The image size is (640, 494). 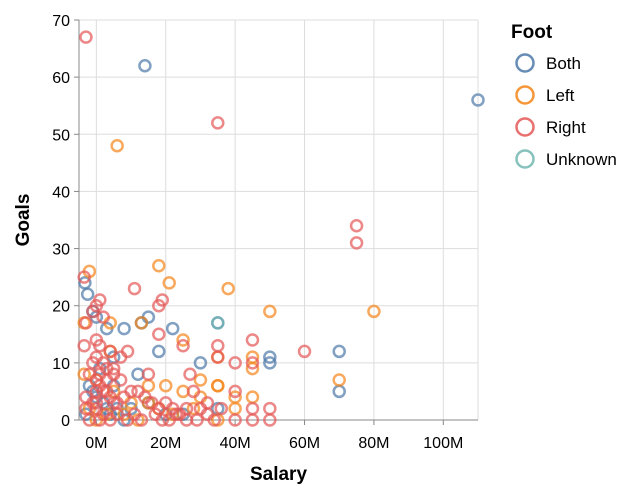 I want to click on x-tick-label: 40M, so click(x=235, y=443).